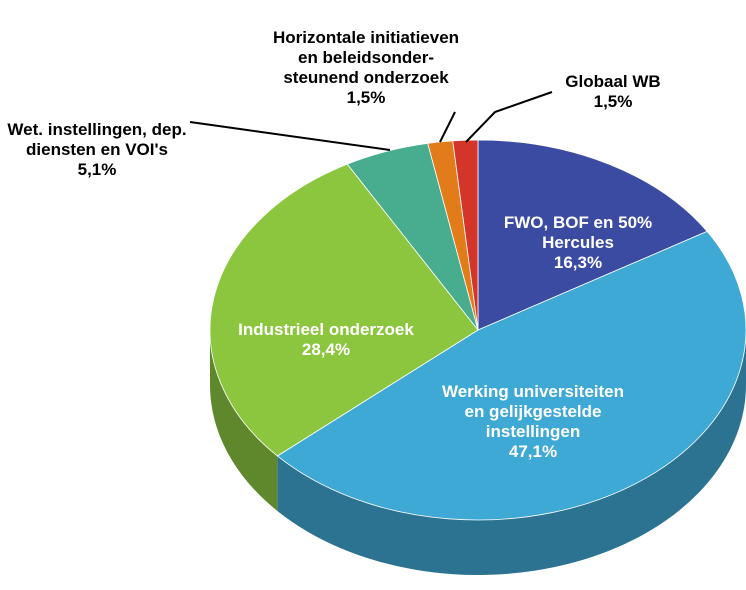 This screenshot has width=746, height=590. I want to click on slice-label: Globaal WB 1,5%, so click(613, 92).